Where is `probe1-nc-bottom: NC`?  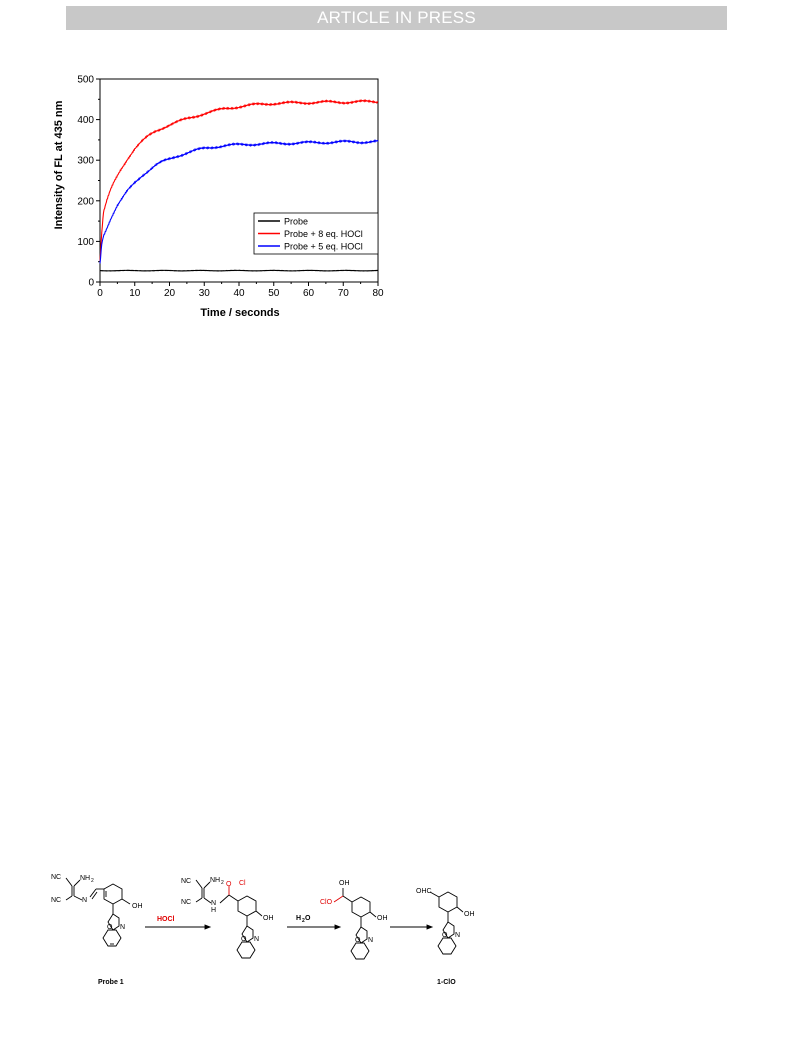 probe1-nc-bottom: NC is located at coordinates (56, 900).